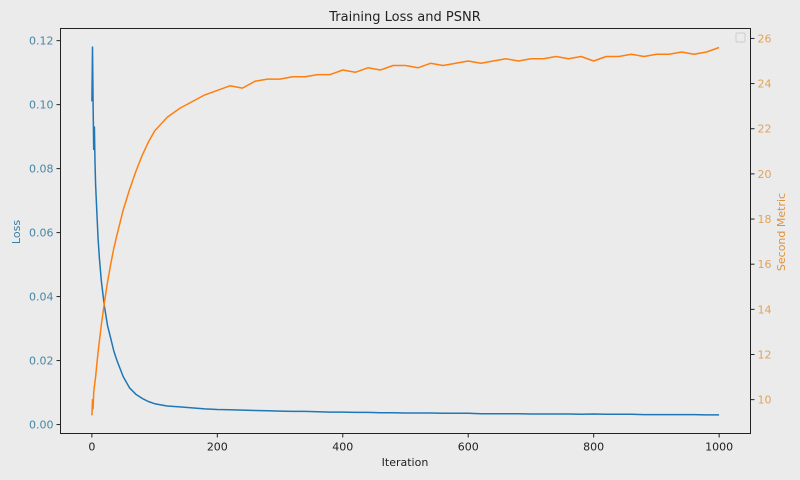 The height and width of the screenshot is (480, 800). Describe the element at coordinates (342, 447) in the screenshot. I see `x-tick-label: 400` at that location.